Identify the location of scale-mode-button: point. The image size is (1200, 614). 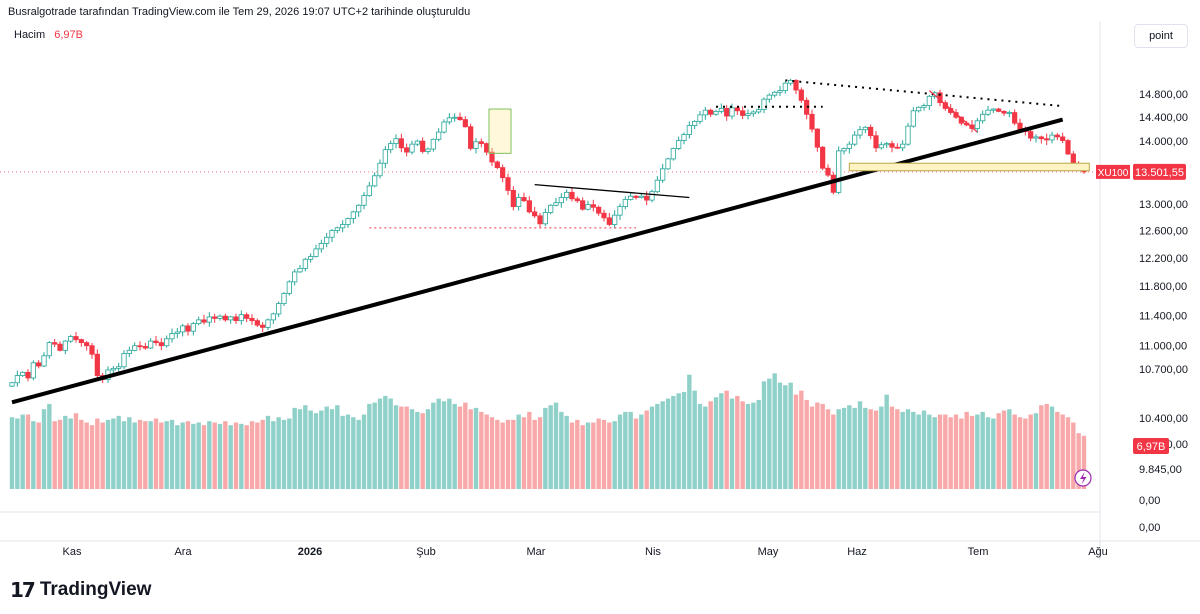
(1161, 36).